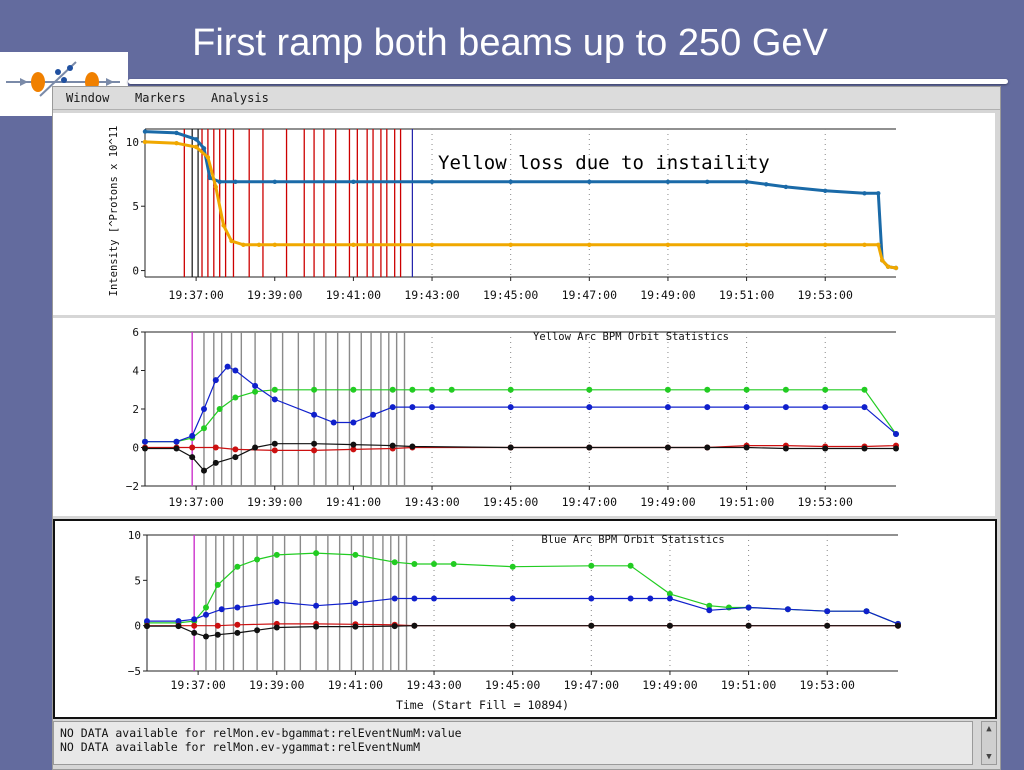 The width and height of the screenshot is (1024, 770). I want to click on scroll-down-icon: ▼, so click(989, 757).